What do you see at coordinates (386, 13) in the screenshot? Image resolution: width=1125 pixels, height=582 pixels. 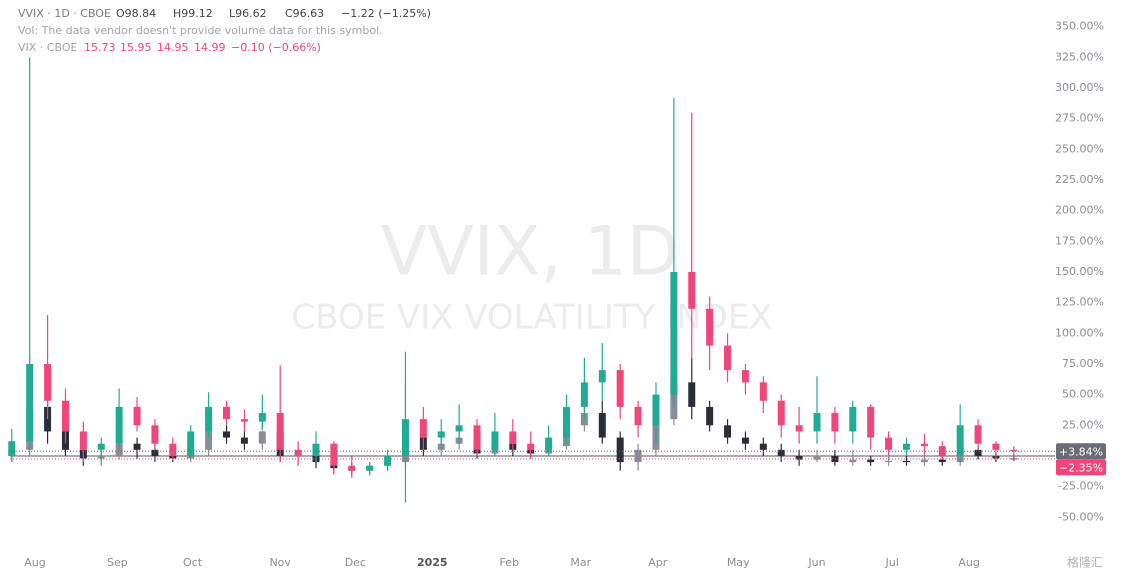 I see `legend-change: −1.22 (−1.25%)` at bounding box center [386, 13].